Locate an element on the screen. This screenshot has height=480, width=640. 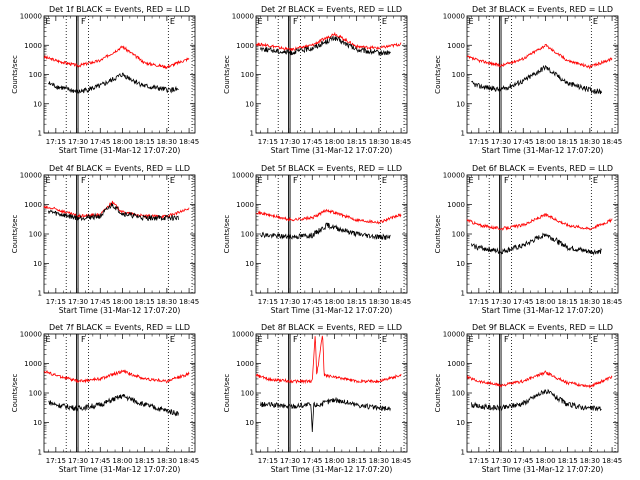
det-4-y-tick-label: 100 is located at coordinates (35, 235).